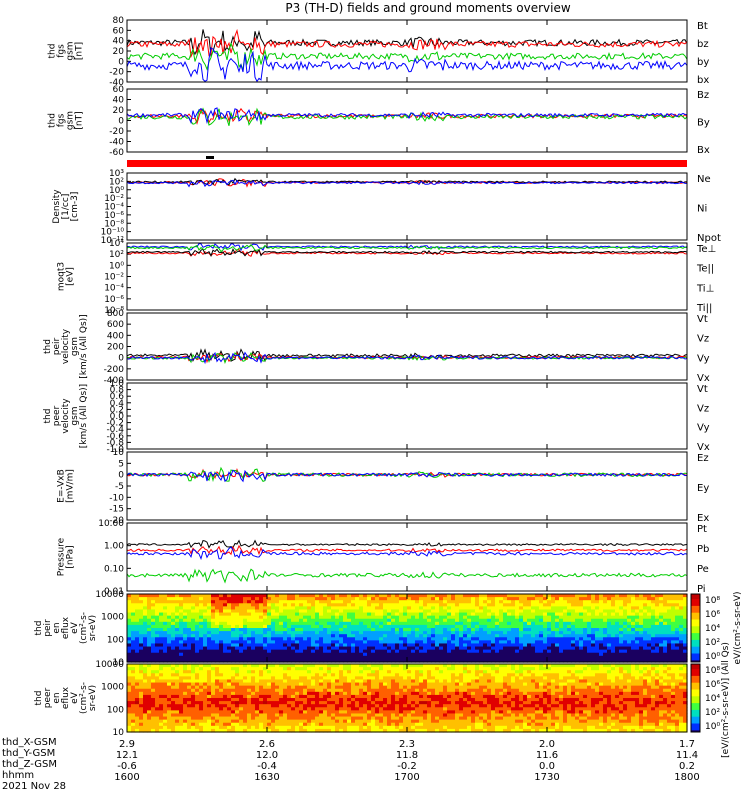 Image resolution: width=750 pixels, height=800 pixels. Describe the element at coordinates (115, 450) in the screenshot. I see `panel-6-ytick: -1.0` at that location.